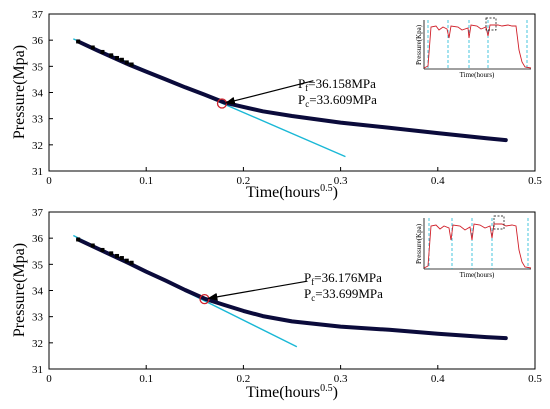  I want to click on annotation-pc: Pc=33.609MPa, so click(337, 100).